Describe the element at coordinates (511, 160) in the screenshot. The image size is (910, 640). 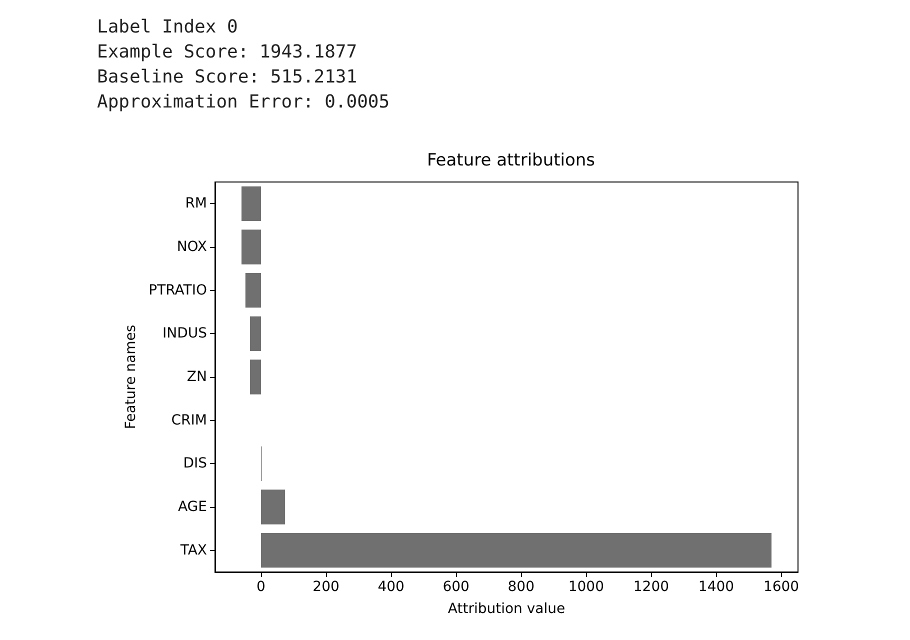
I see `chart-title: Feature attributions` at that location.